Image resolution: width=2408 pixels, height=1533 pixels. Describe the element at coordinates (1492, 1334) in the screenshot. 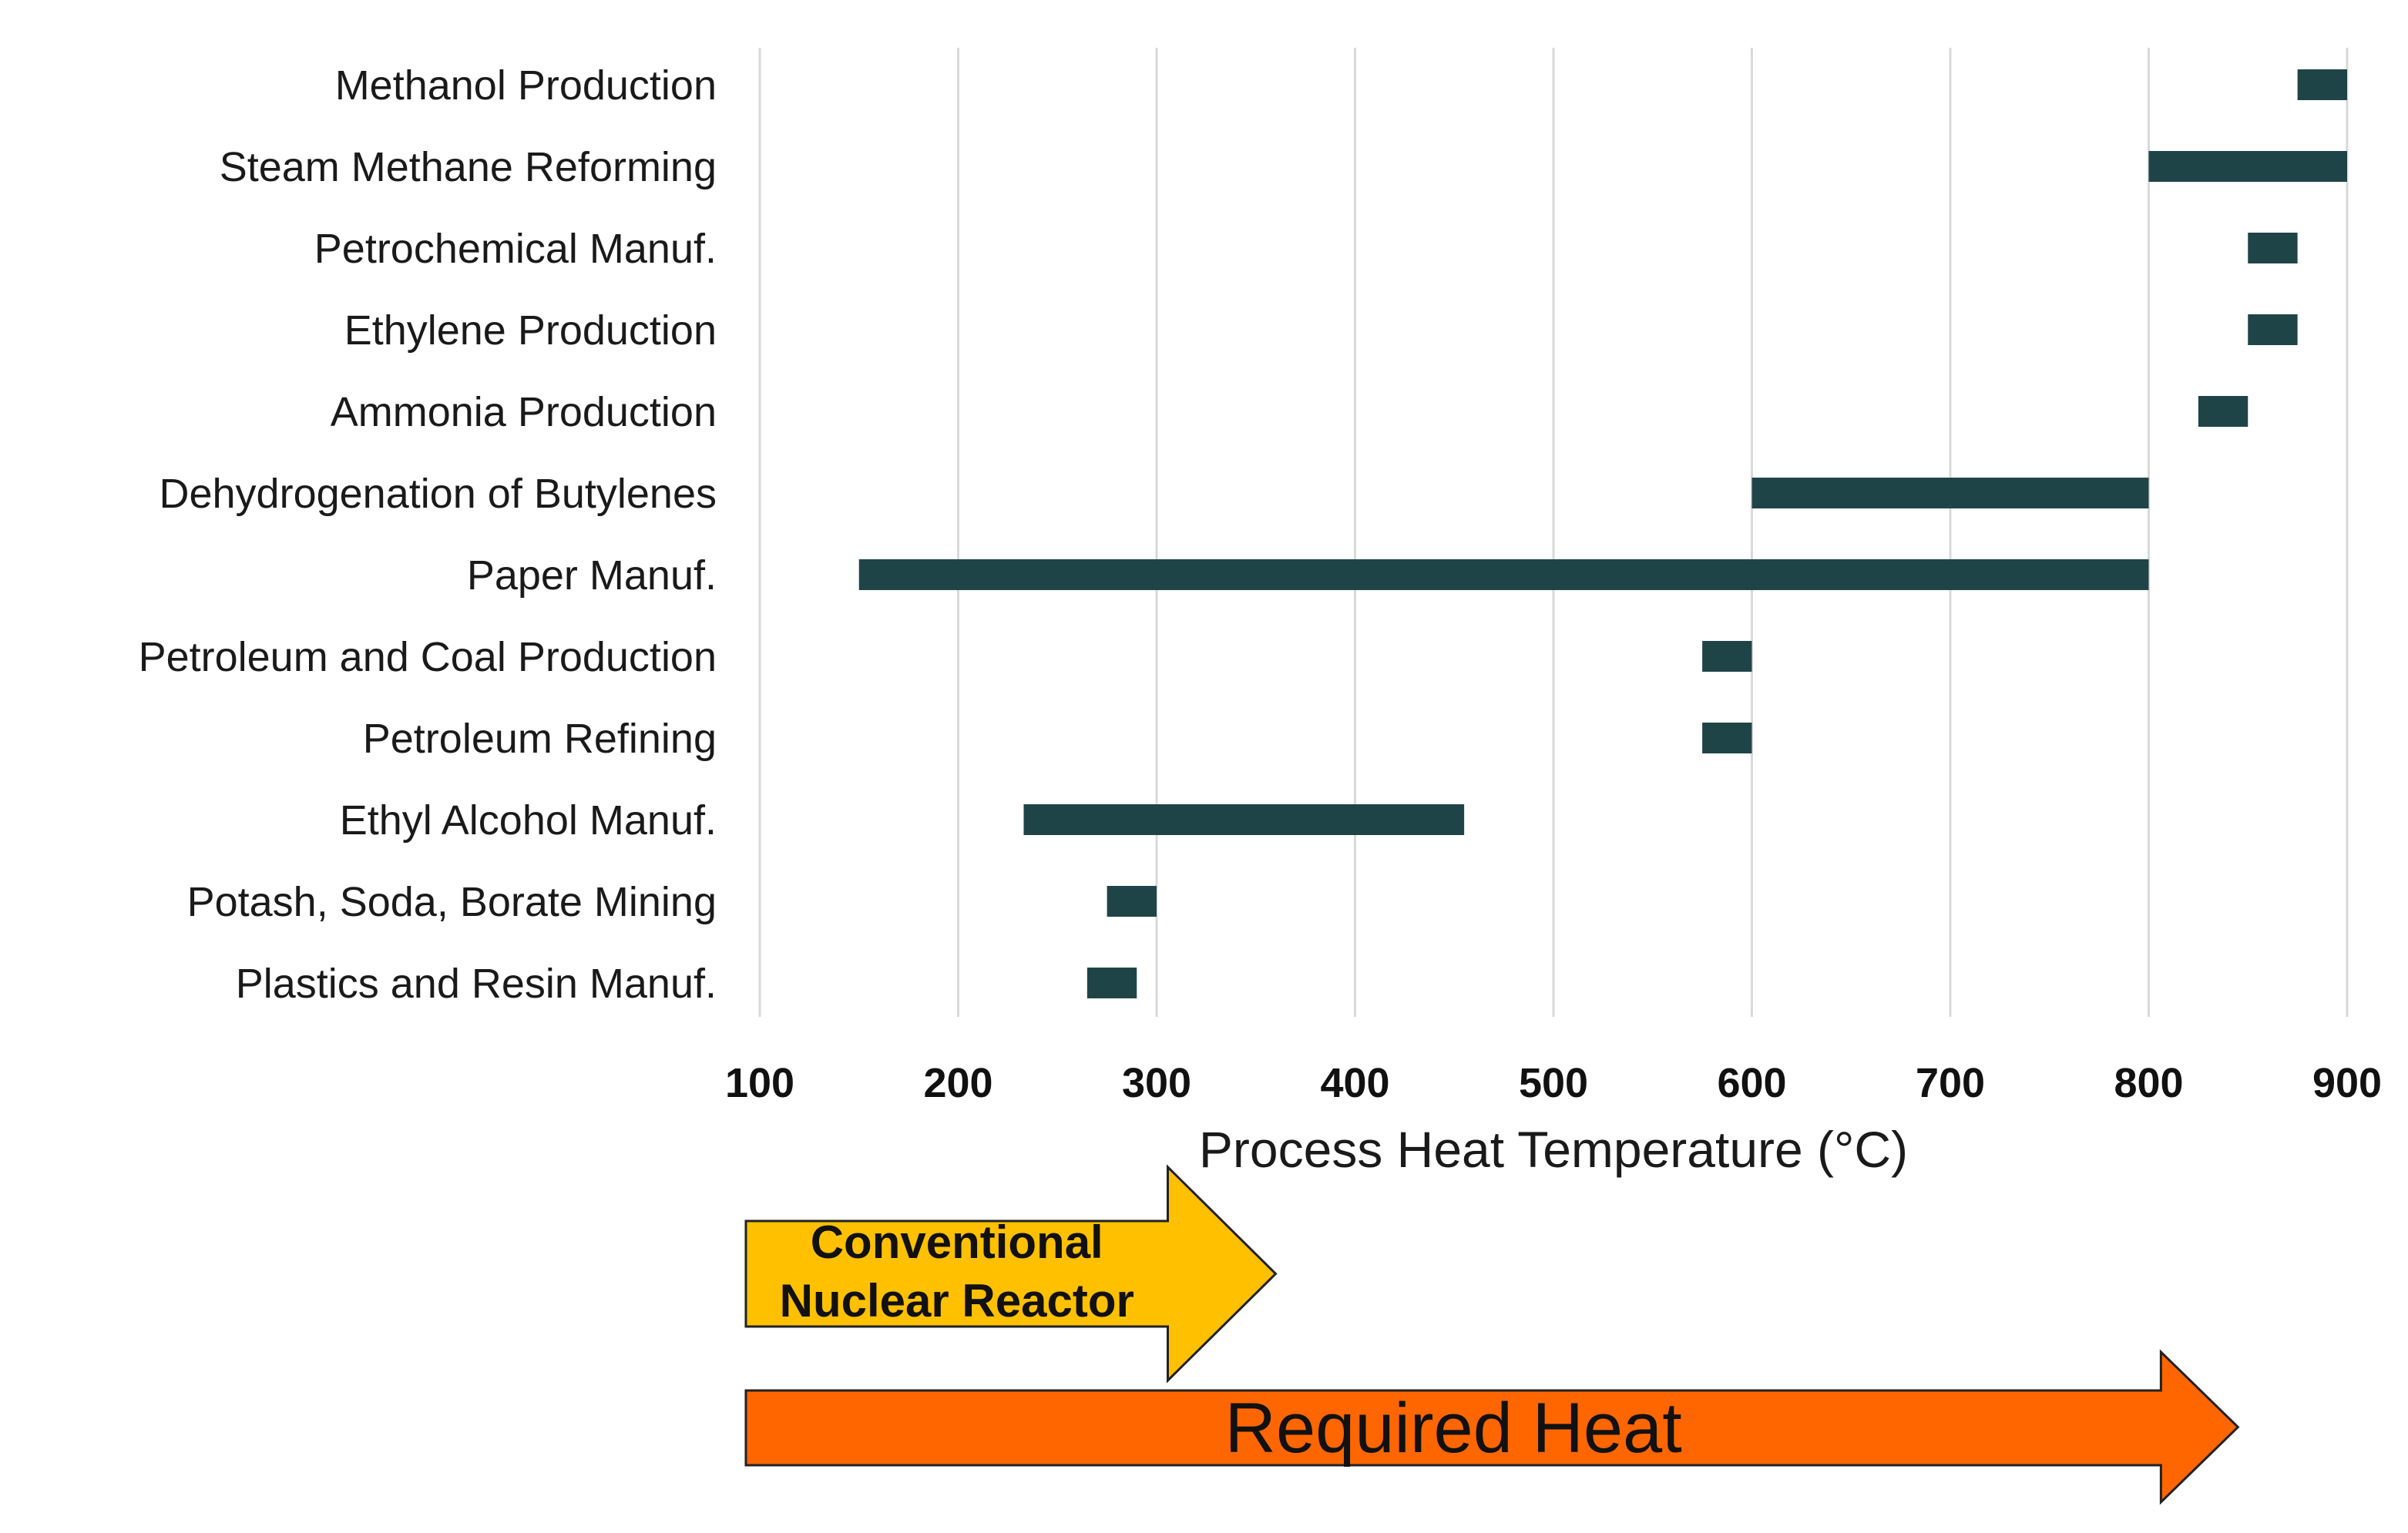

I see `temperature-range-arrows: Conventional Nuclear Reactor Required Heat` at that location.